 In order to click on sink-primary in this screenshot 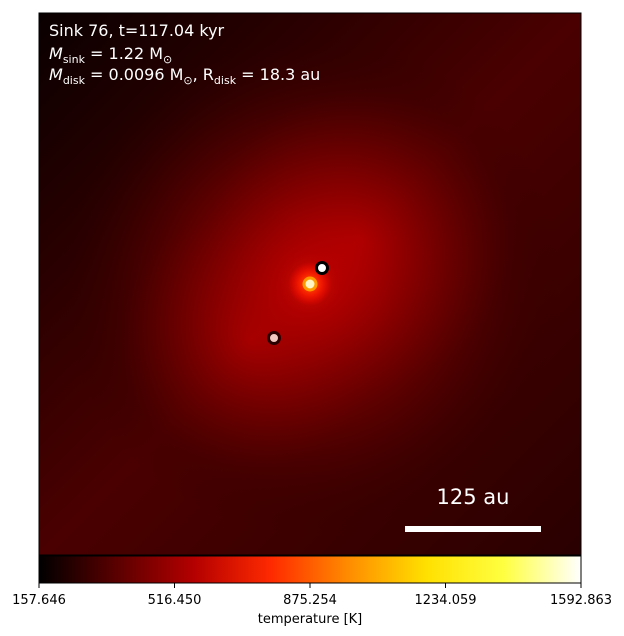, I will do `click(310, 284)`.